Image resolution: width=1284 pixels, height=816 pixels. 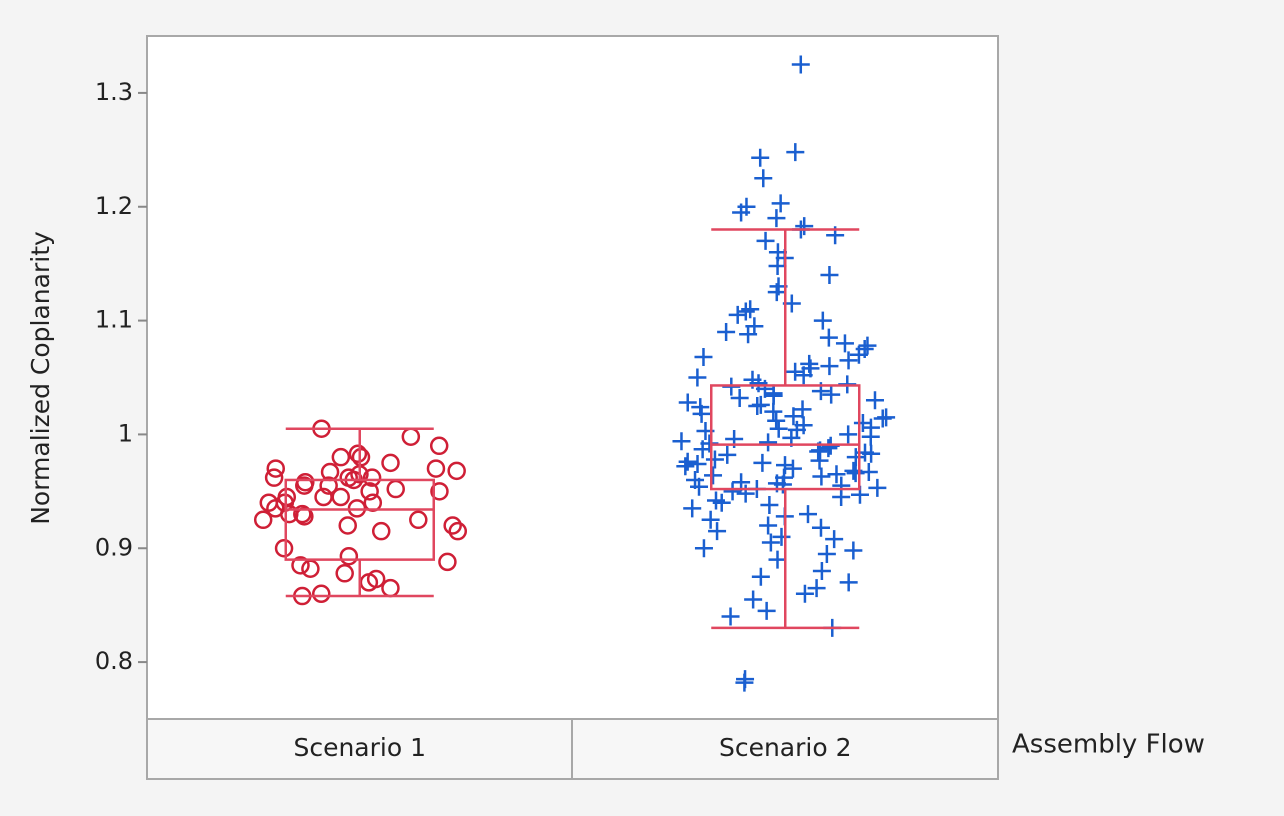 What do you see at coordinates (359, 747) in the screenshot?
I see `x-tick-label: Scenario 1` at bounding box center [359, 747].